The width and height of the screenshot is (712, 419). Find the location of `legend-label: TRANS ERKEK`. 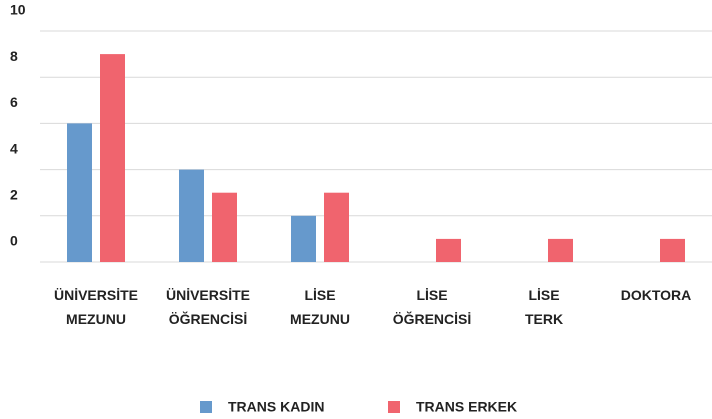

legend-label: TRANS ERKEK is located at coordinates (466, 407).